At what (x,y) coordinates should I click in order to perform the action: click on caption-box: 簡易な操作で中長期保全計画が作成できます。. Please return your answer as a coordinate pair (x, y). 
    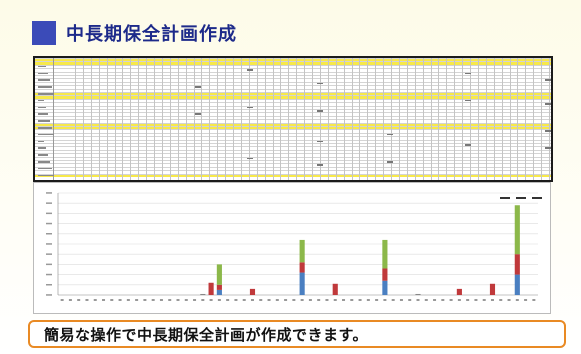
    Looking at the image, I should click on (297, 334).